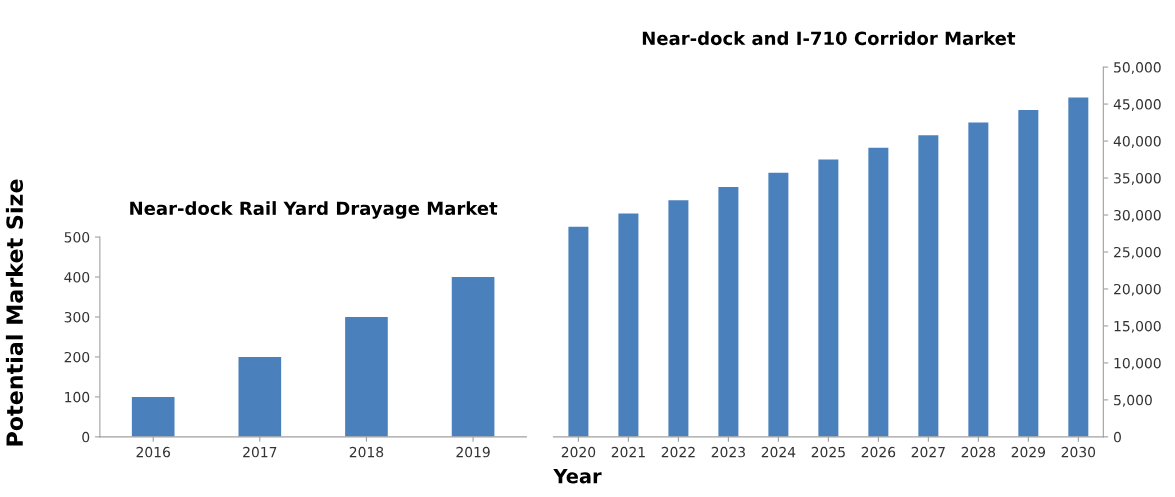 The height and width of the screenshot is (497, 1175). Describe the element at coordinates (728, 452) in the screenshot. I see `x-tick-label: 2023` at that location.